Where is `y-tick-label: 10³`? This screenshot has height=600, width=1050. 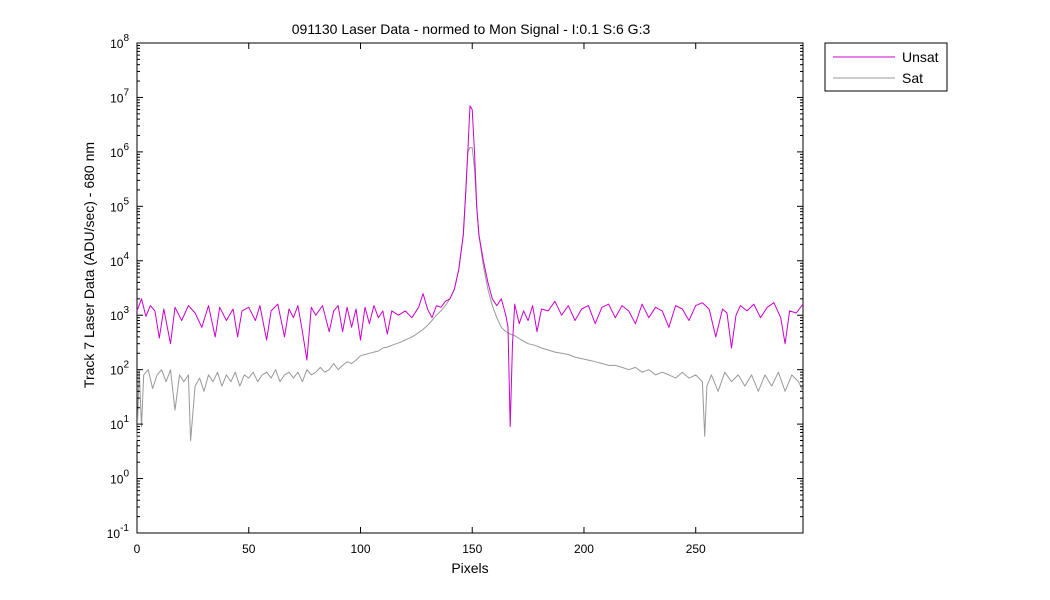
y-tick-label: 10³ is located at coordinates (119, 314).